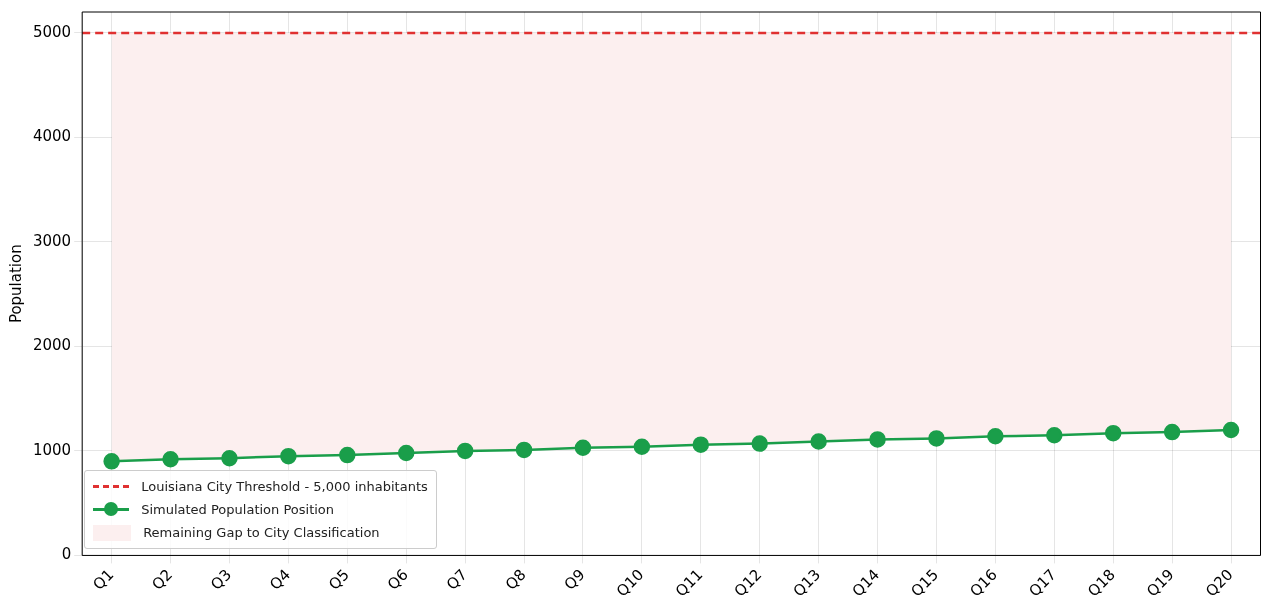 The image size is (1270, 608). Describe the element at coordinates (66, 554) in the screenshot. I see `y-tick-label: 0` at that location.